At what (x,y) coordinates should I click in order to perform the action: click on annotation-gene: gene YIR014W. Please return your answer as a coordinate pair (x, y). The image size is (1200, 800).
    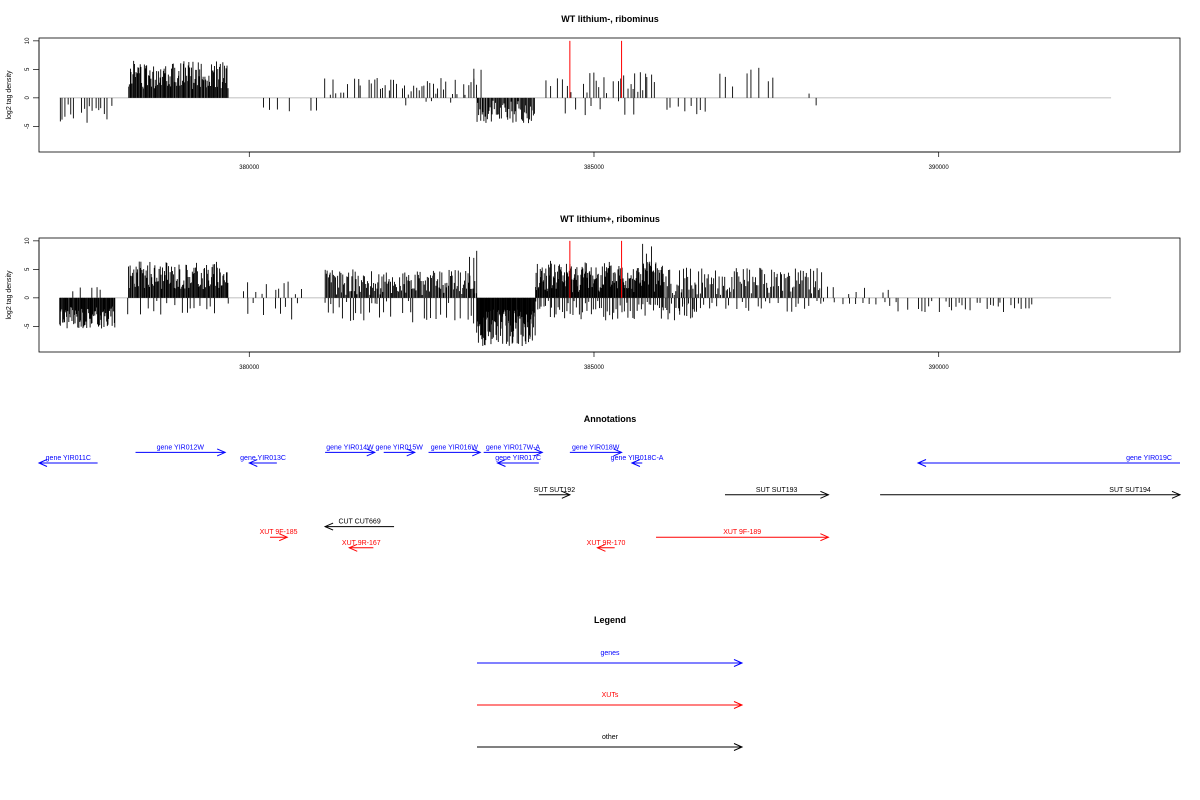
    Looking at the image, I should click on (350, 450).